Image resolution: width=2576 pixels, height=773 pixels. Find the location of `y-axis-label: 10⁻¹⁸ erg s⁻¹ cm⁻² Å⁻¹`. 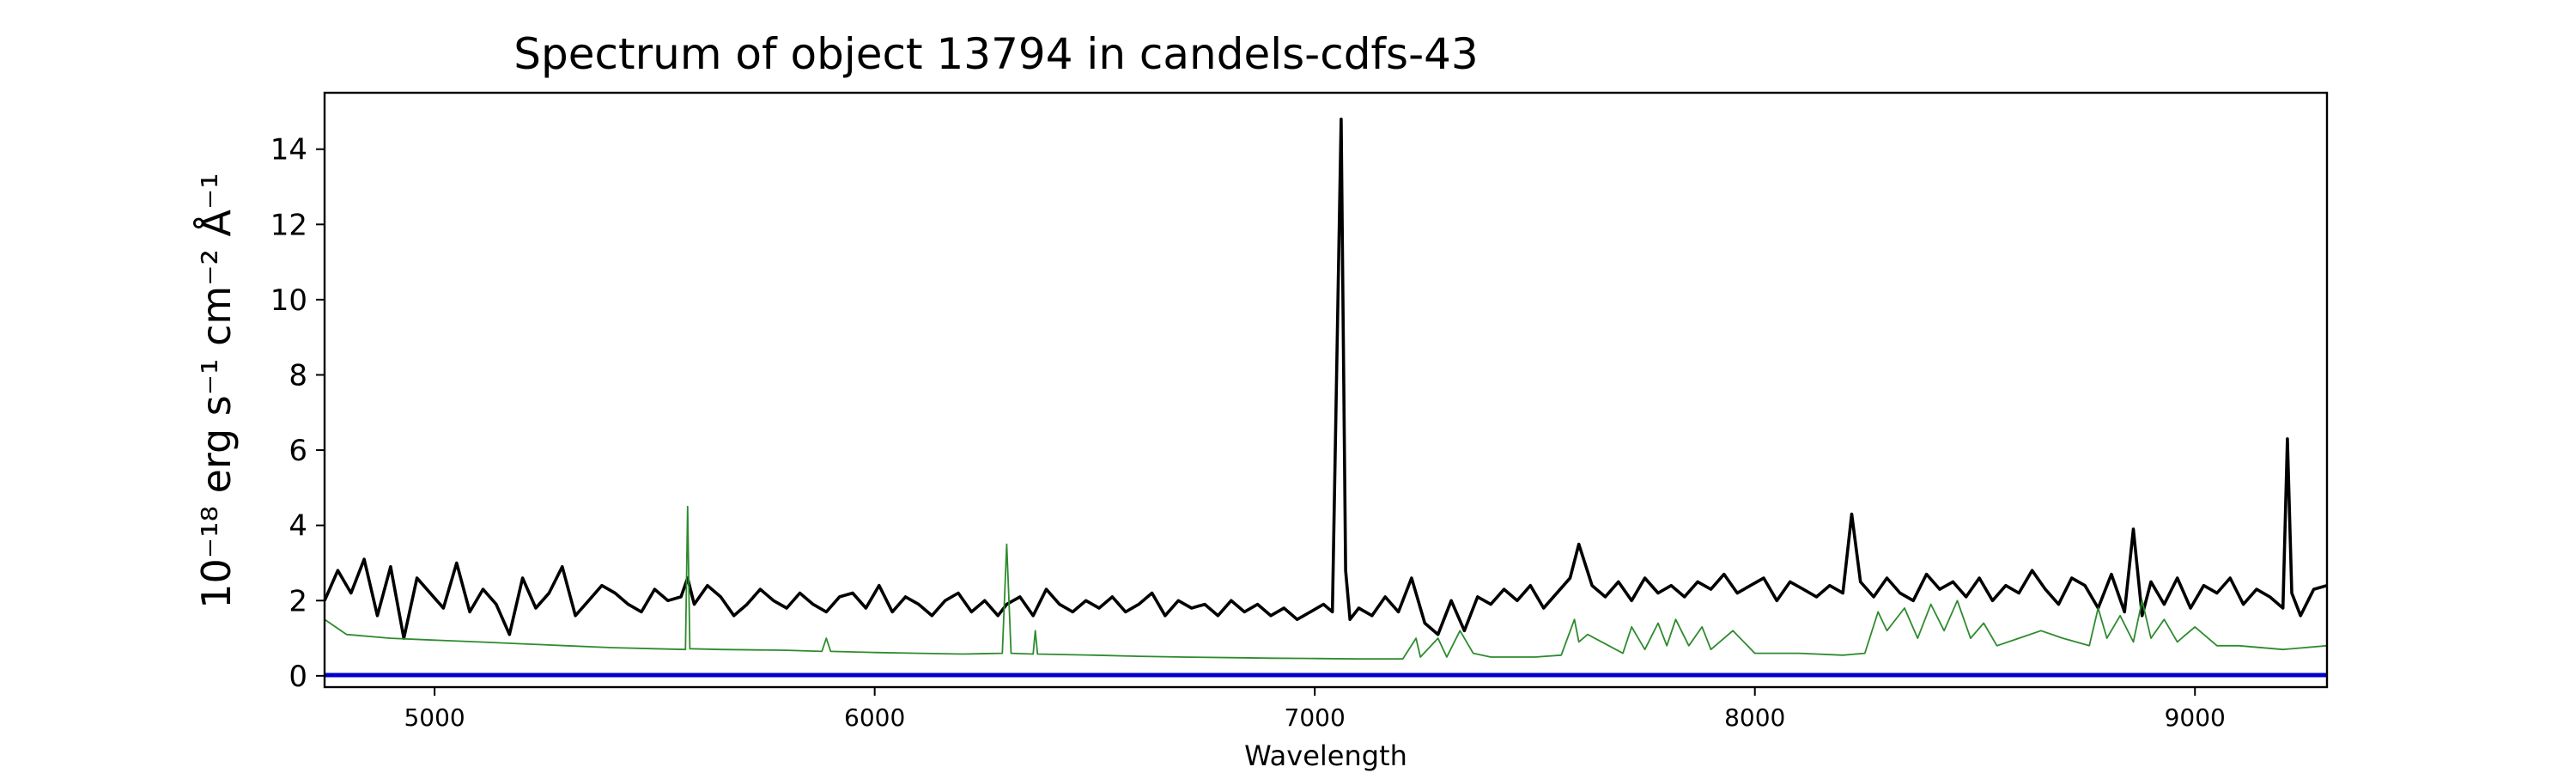

y-axis-label: 10⁻¹⁸ erg s⁻¹ cm⁻² Å⁻¹ is located at coordinates (217, 390).